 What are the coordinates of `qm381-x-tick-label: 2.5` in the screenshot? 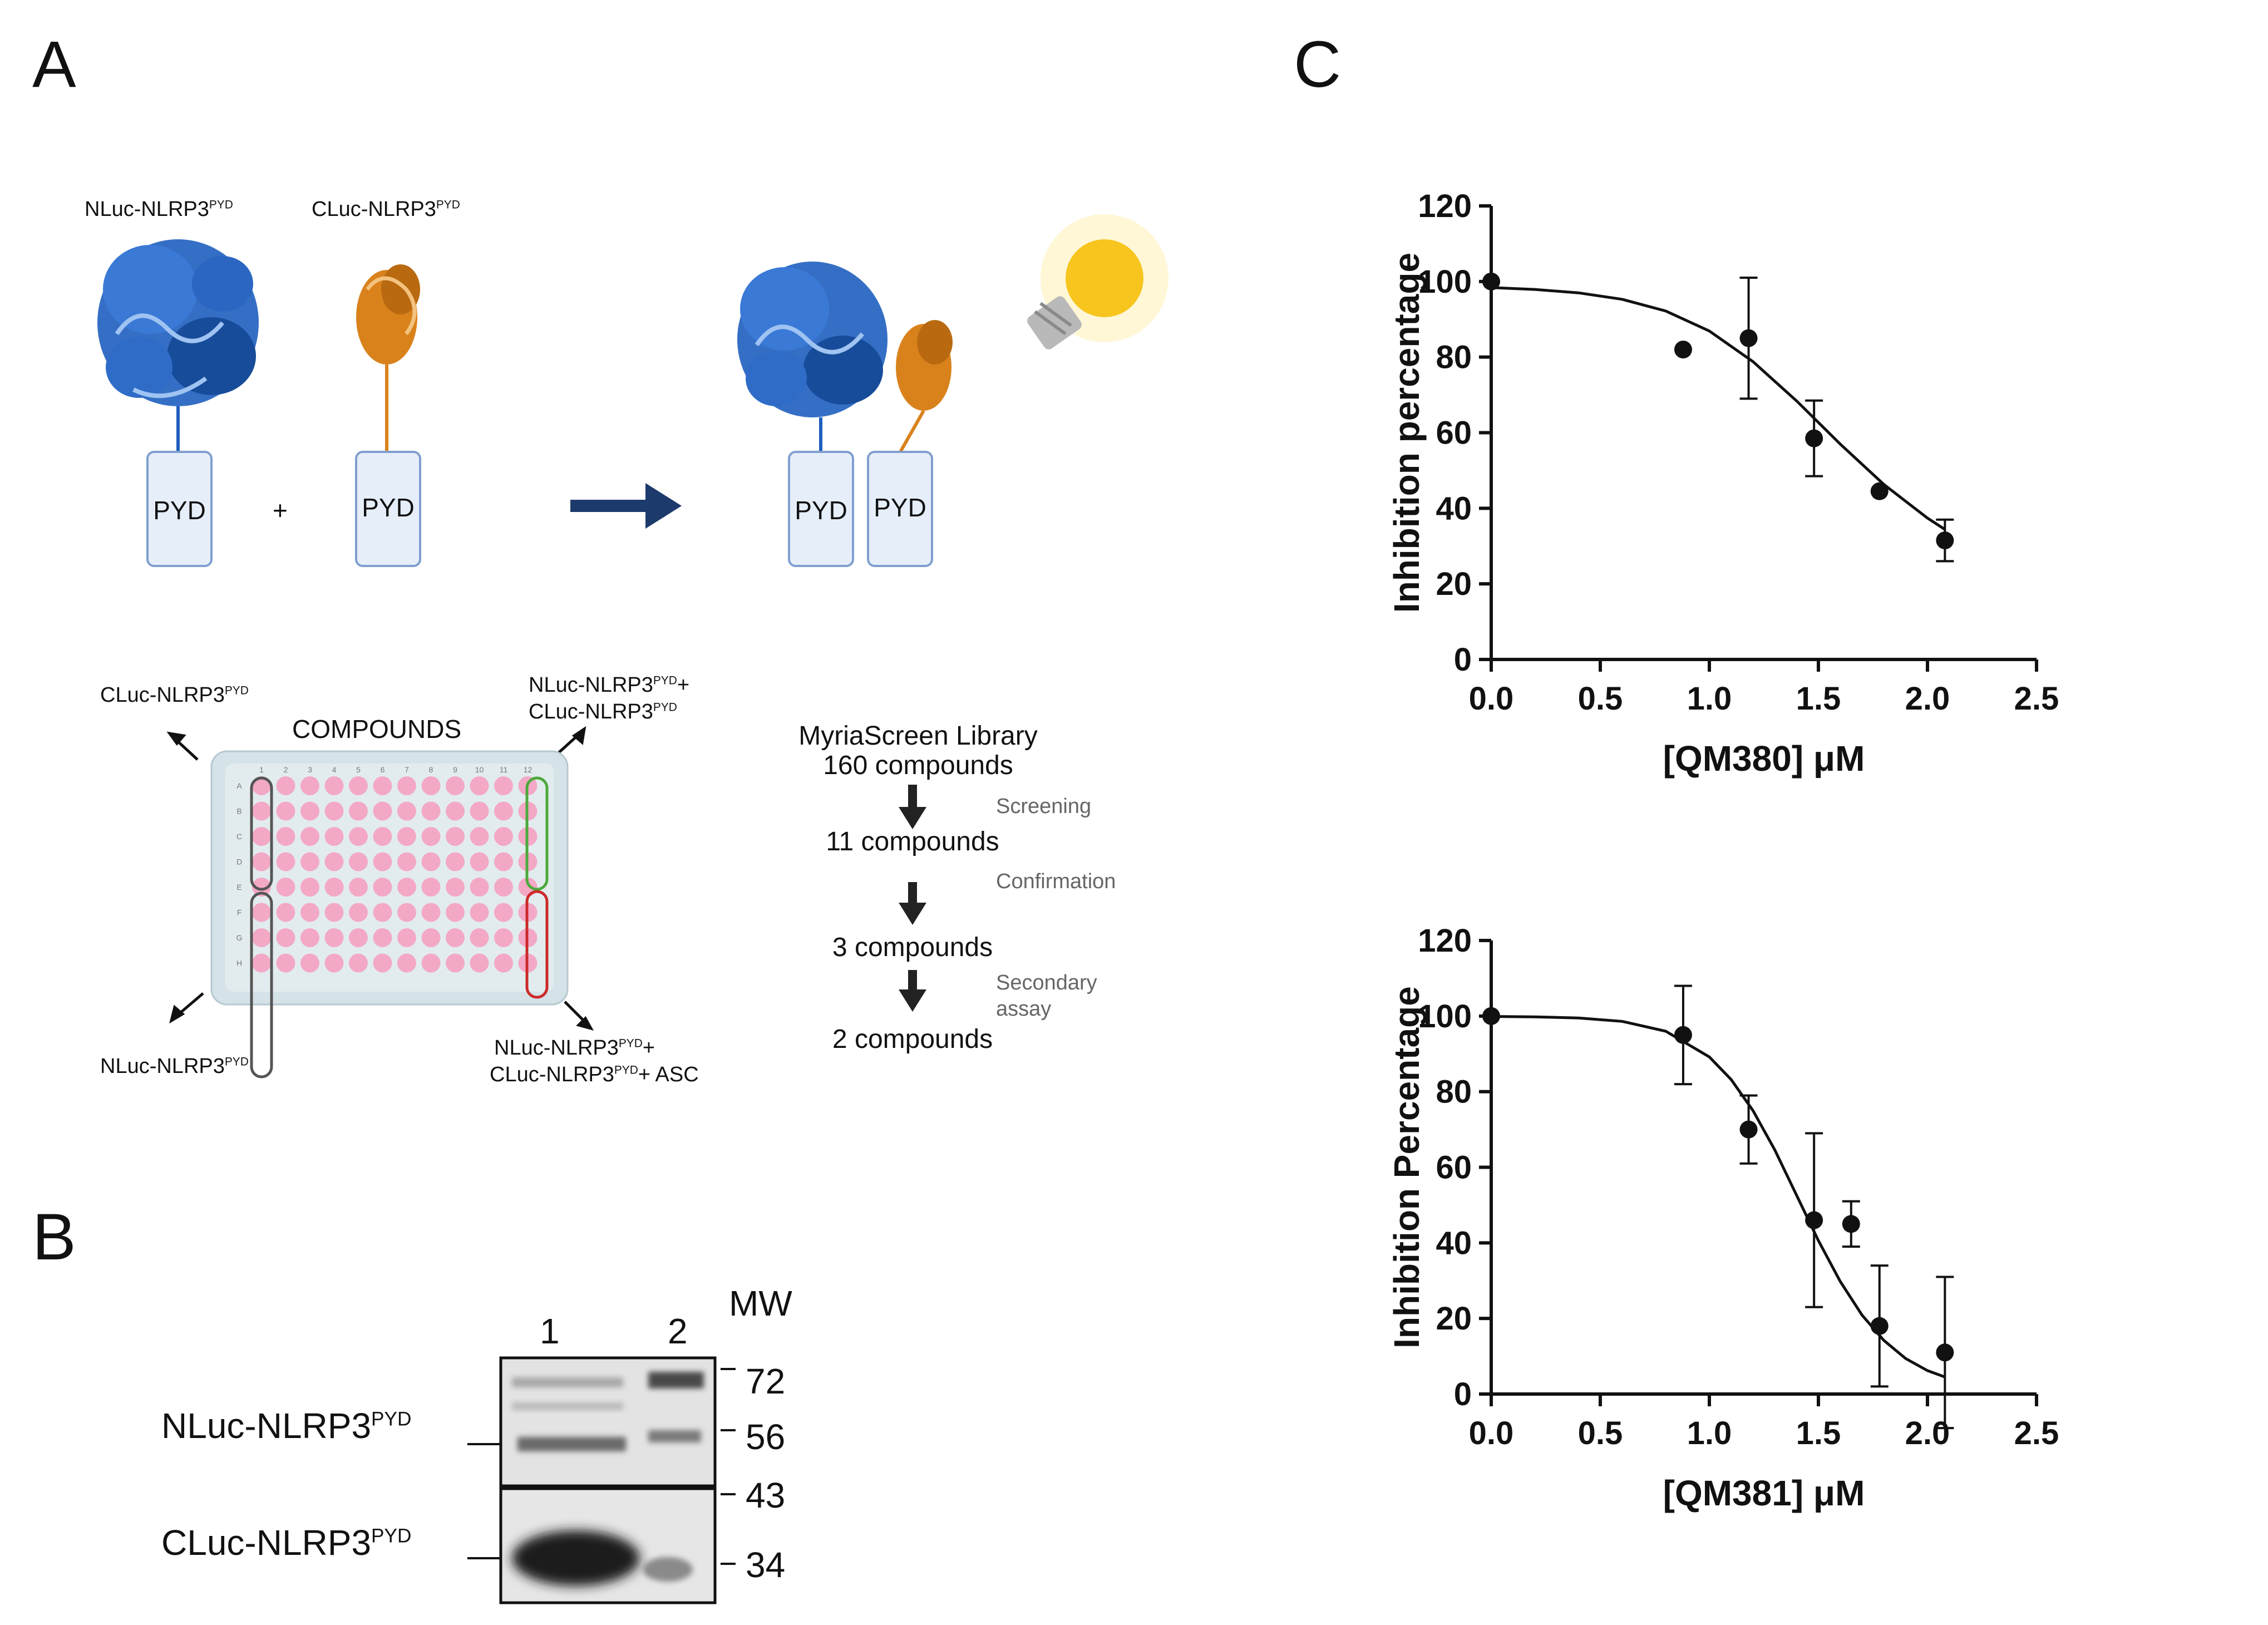 It's located at (2036, 1433).